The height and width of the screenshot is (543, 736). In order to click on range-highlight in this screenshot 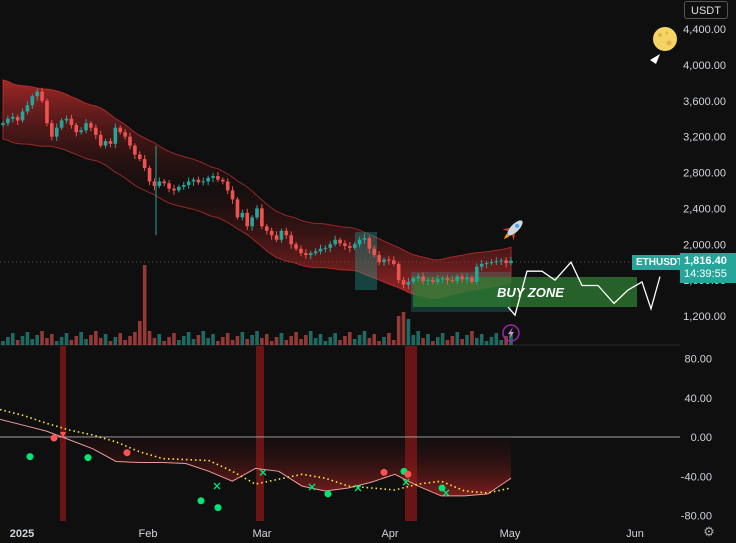, I will do `click(366, 261)`.